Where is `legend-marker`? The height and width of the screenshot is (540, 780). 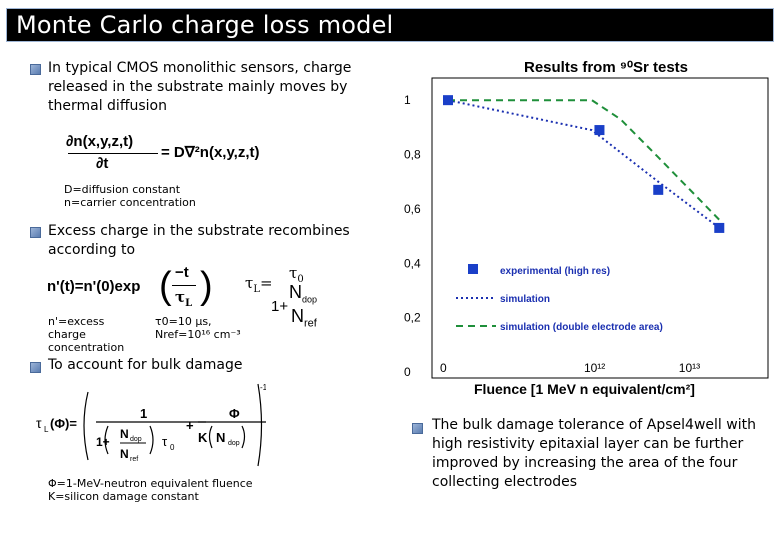 legend-marker is located at coordinates (473, 269).